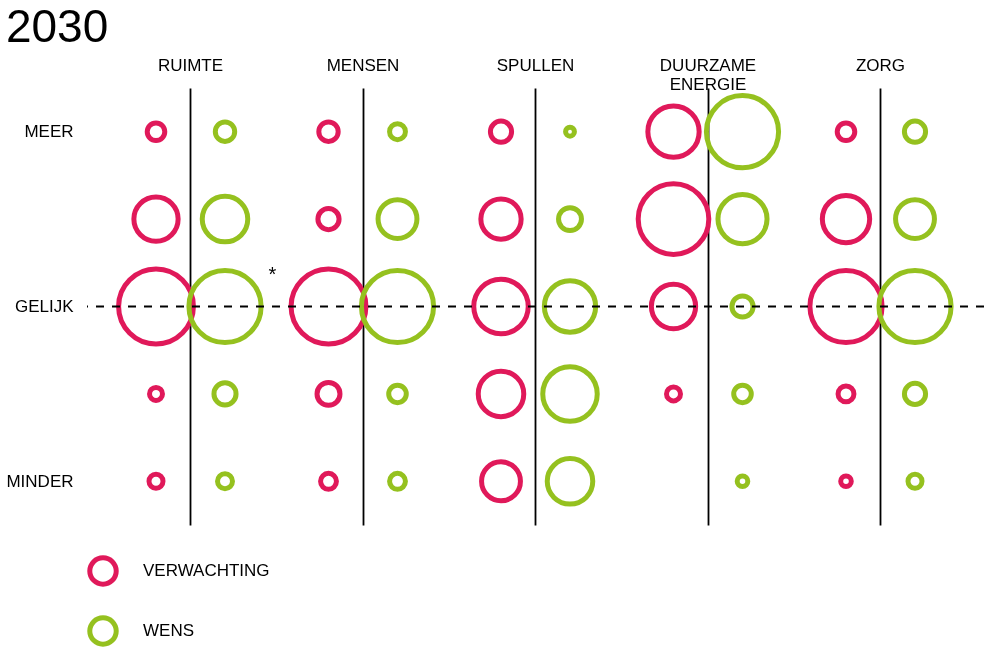  What do you see at coordinates (40, 481) in the screenshot?
I see `text: MINDER` at bounding box center [40, 481].